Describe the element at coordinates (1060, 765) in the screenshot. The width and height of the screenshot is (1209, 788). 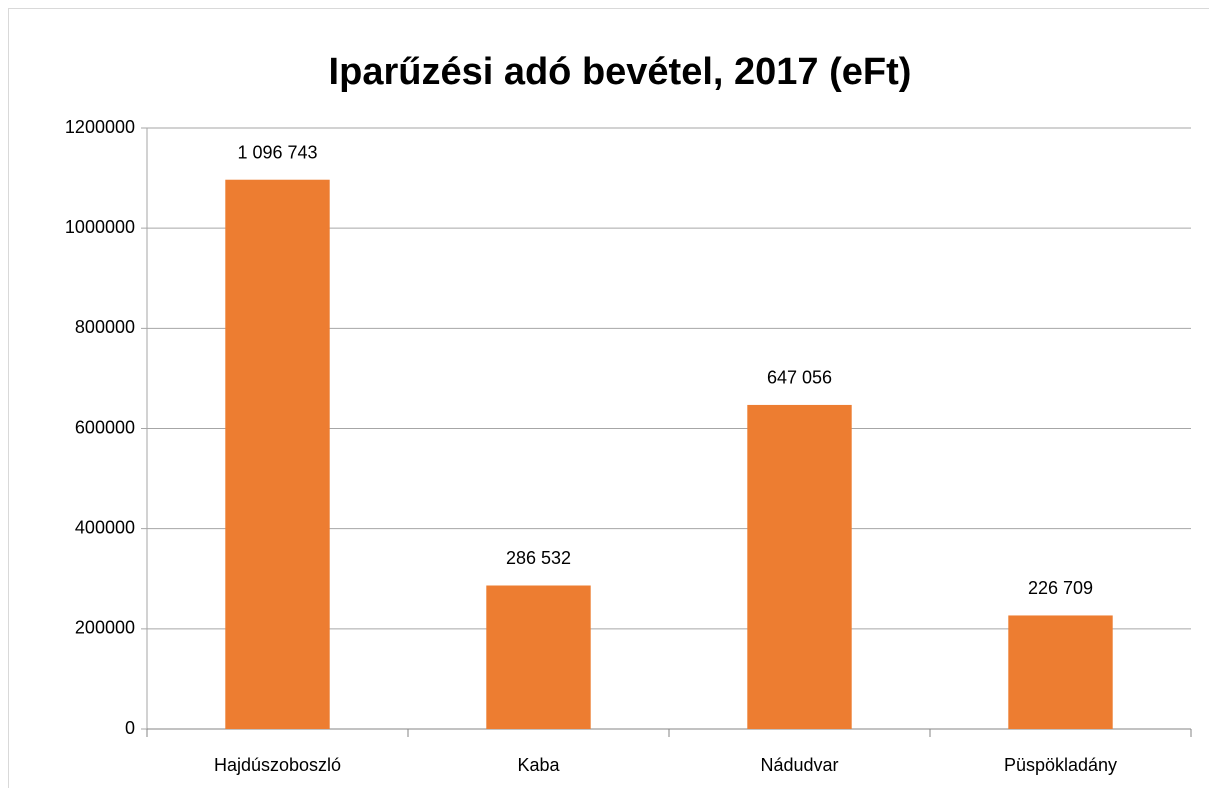
I see `x-tick-label: Püspökladány` at that location.